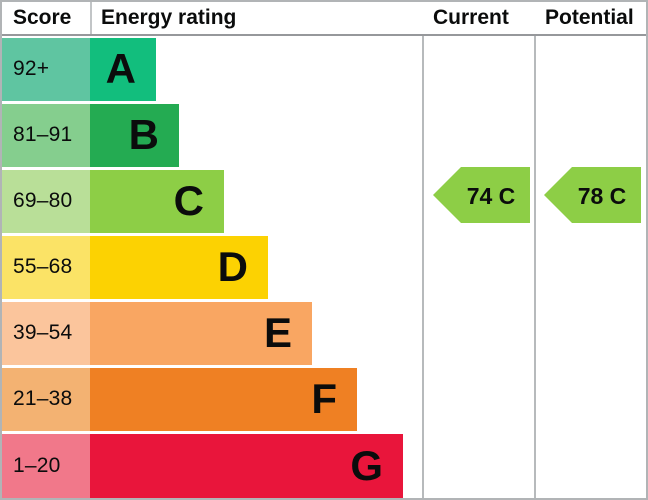  Describe the element at coordinates (46, 465) in the screenshot. I see `band-score-range: 1–20` at that location.